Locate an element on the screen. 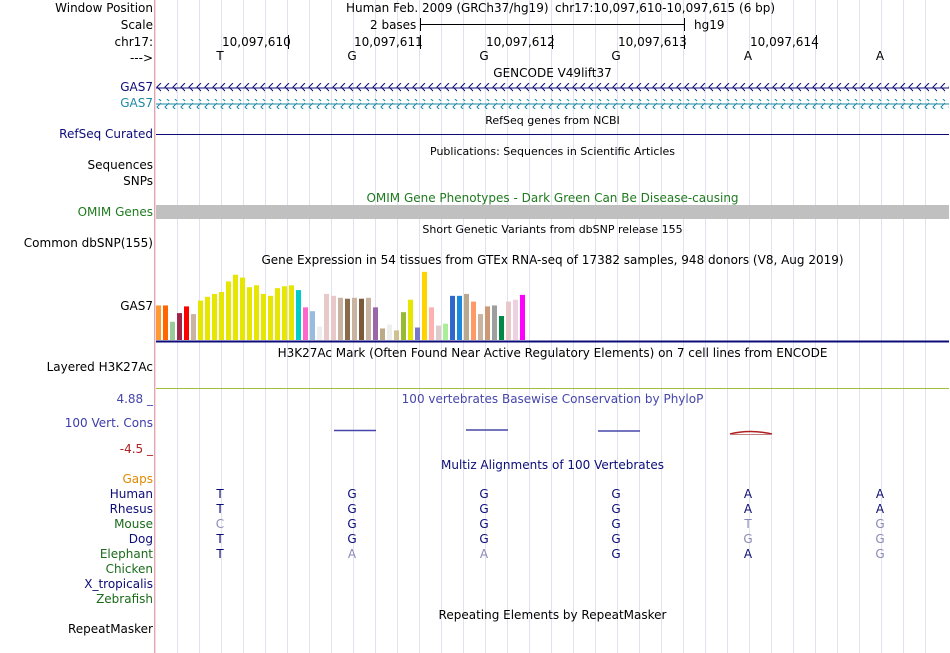 The image size is (950, 653). sequences-label: Sequences is located at coordinates (120, 165).